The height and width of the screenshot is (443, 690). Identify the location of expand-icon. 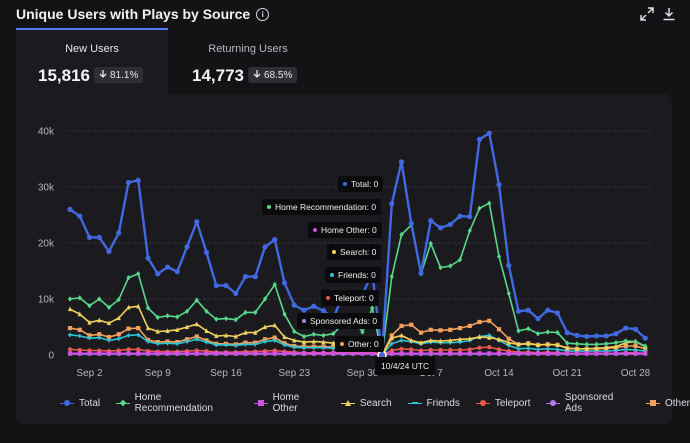
(647, 14).